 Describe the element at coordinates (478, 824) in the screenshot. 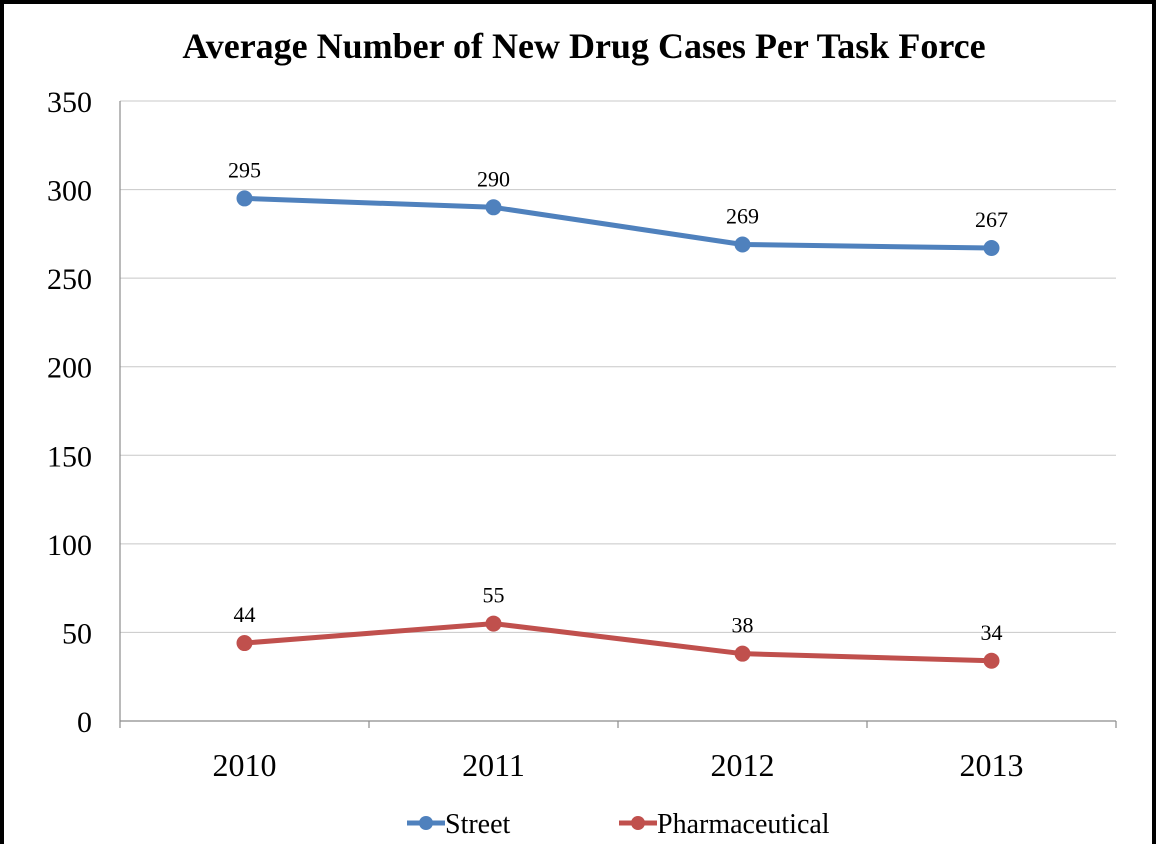

I see `legend-label: Street` at that location.